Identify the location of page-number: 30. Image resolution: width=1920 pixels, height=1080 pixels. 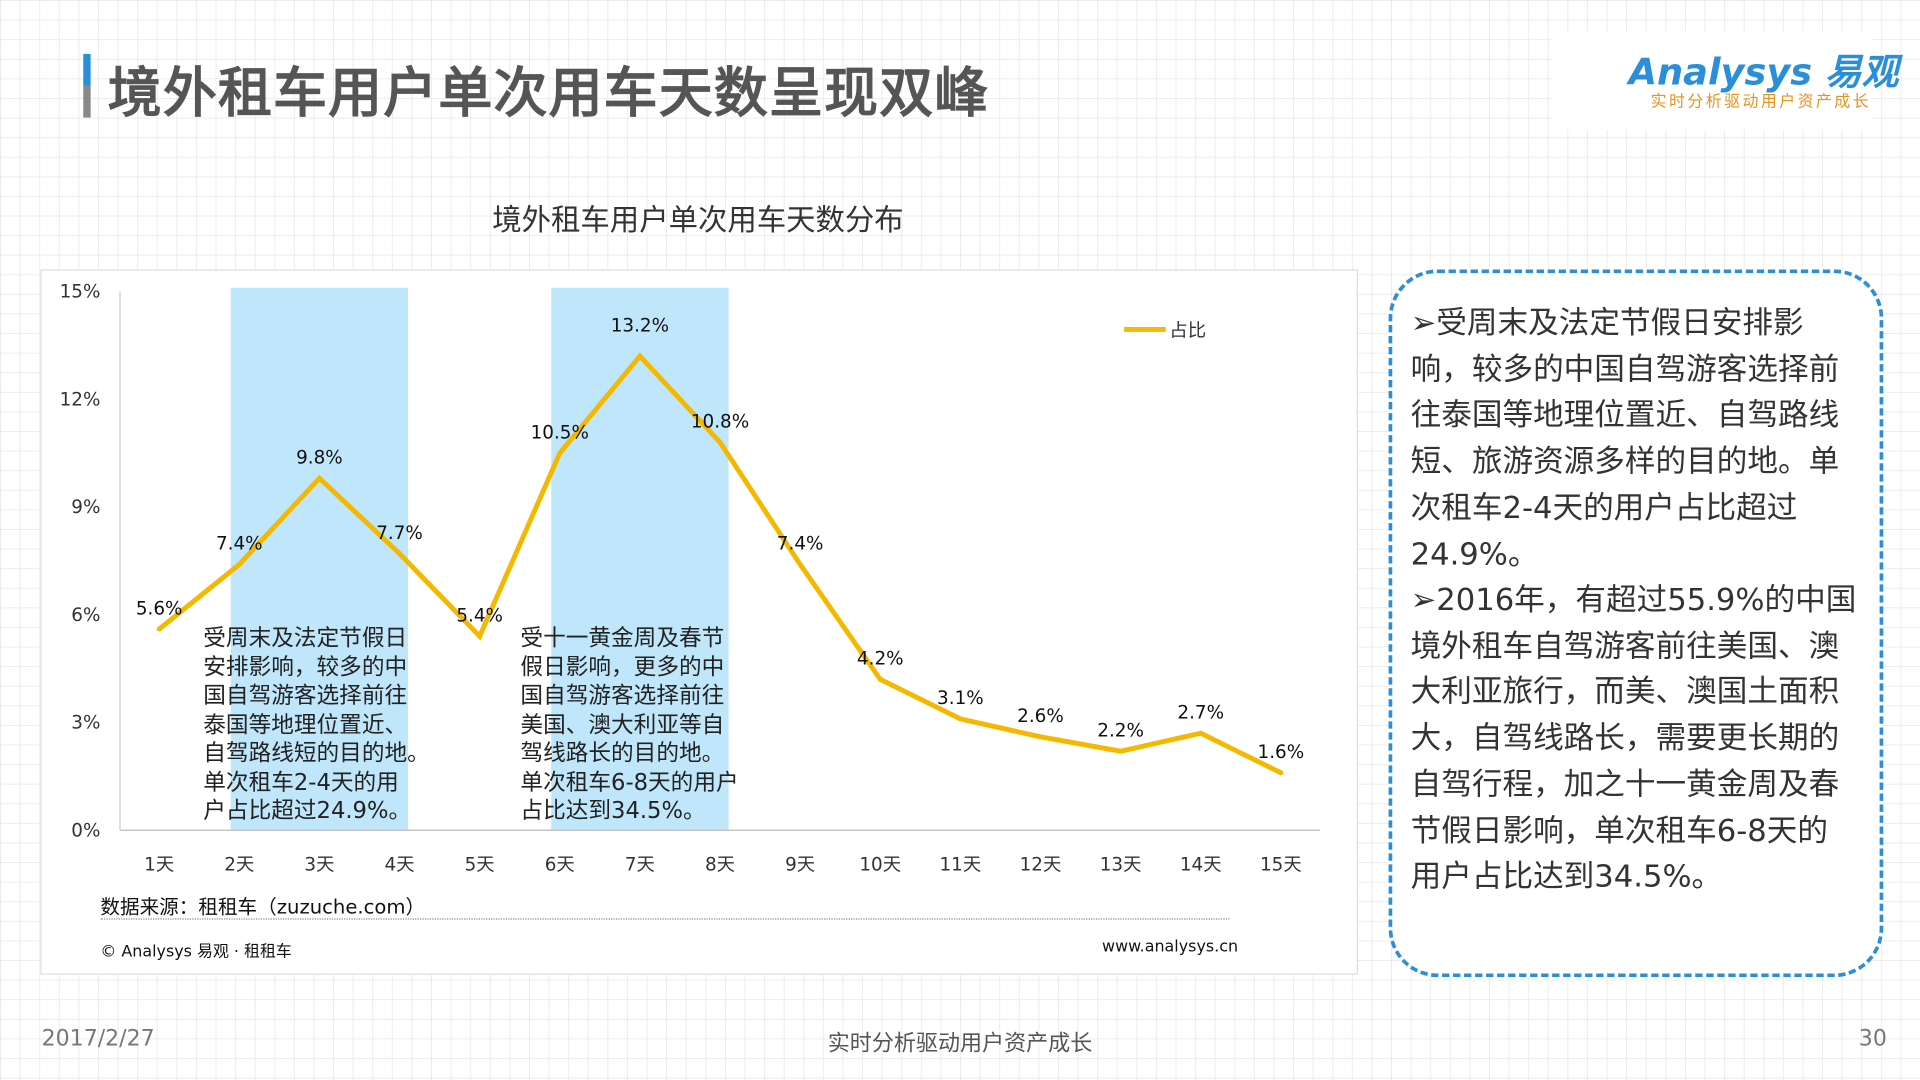
(1872, 1039).